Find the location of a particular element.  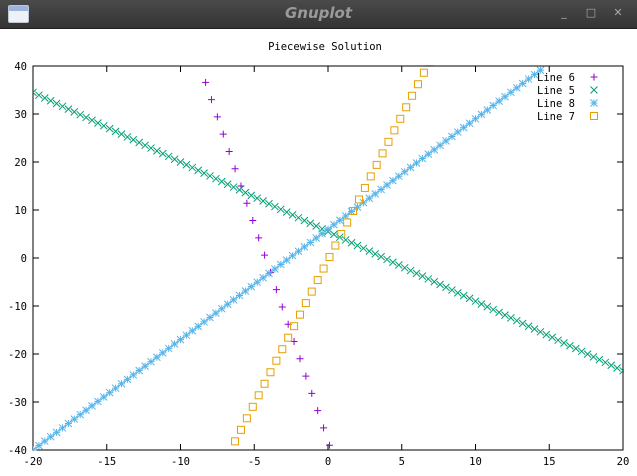

y-tick-label: -20 is located at coordinates (17, 355).